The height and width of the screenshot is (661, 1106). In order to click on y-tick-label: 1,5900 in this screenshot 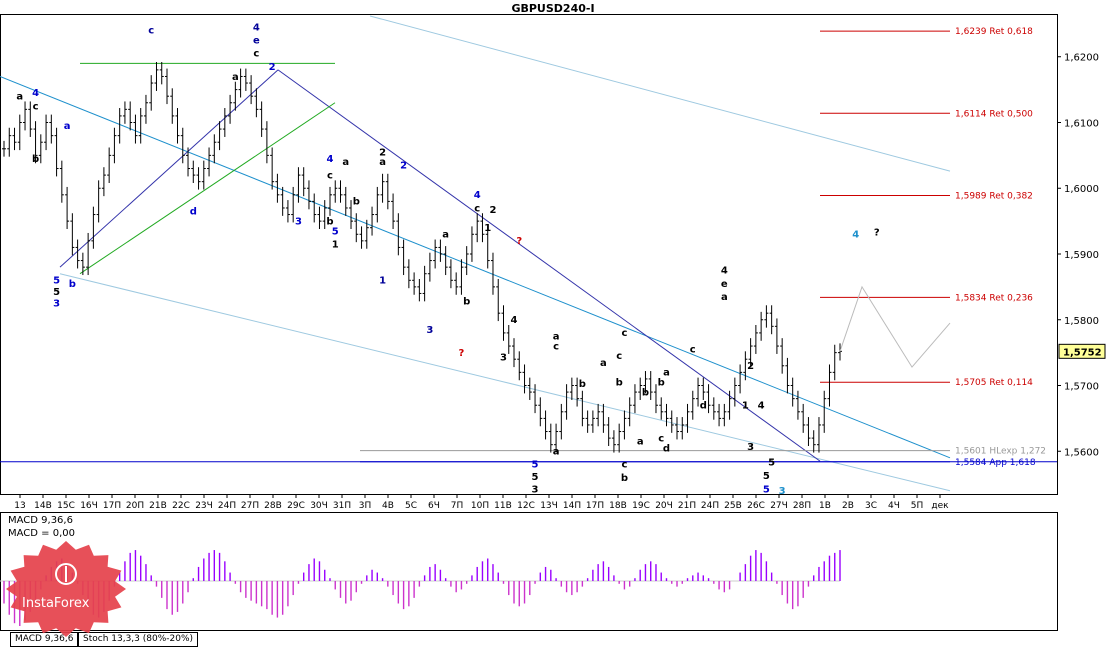, I will do `click(1081, 255)`.